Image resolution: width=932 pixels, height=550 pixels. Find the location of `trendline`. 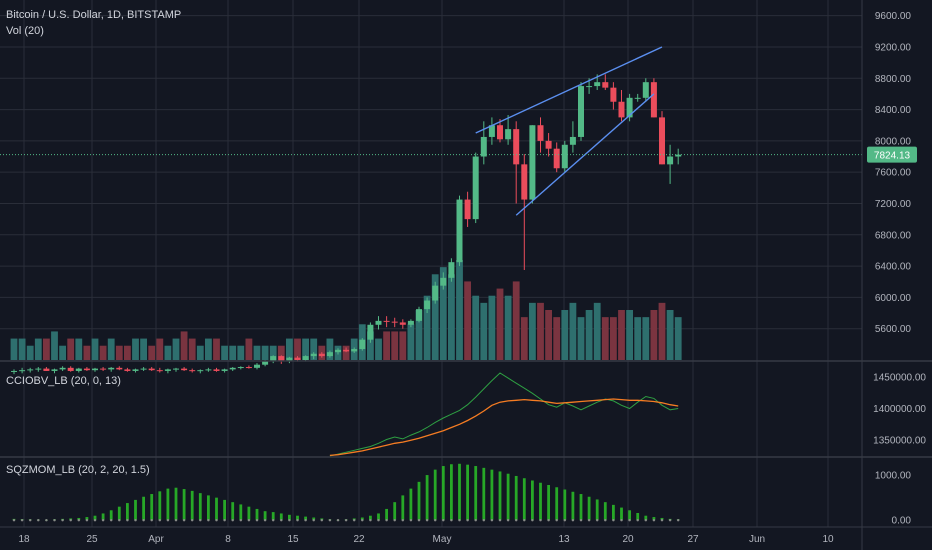

trendline is located at coordinates (569, 90).